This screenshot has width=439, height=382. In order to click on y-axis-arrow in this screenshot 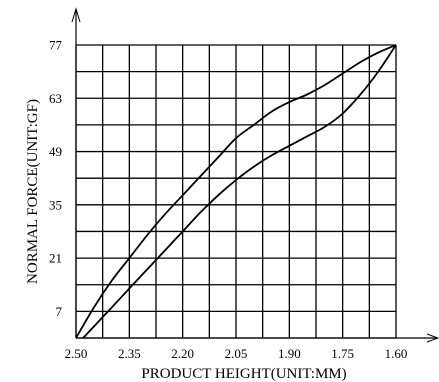, I will do `click(76, 15)`.